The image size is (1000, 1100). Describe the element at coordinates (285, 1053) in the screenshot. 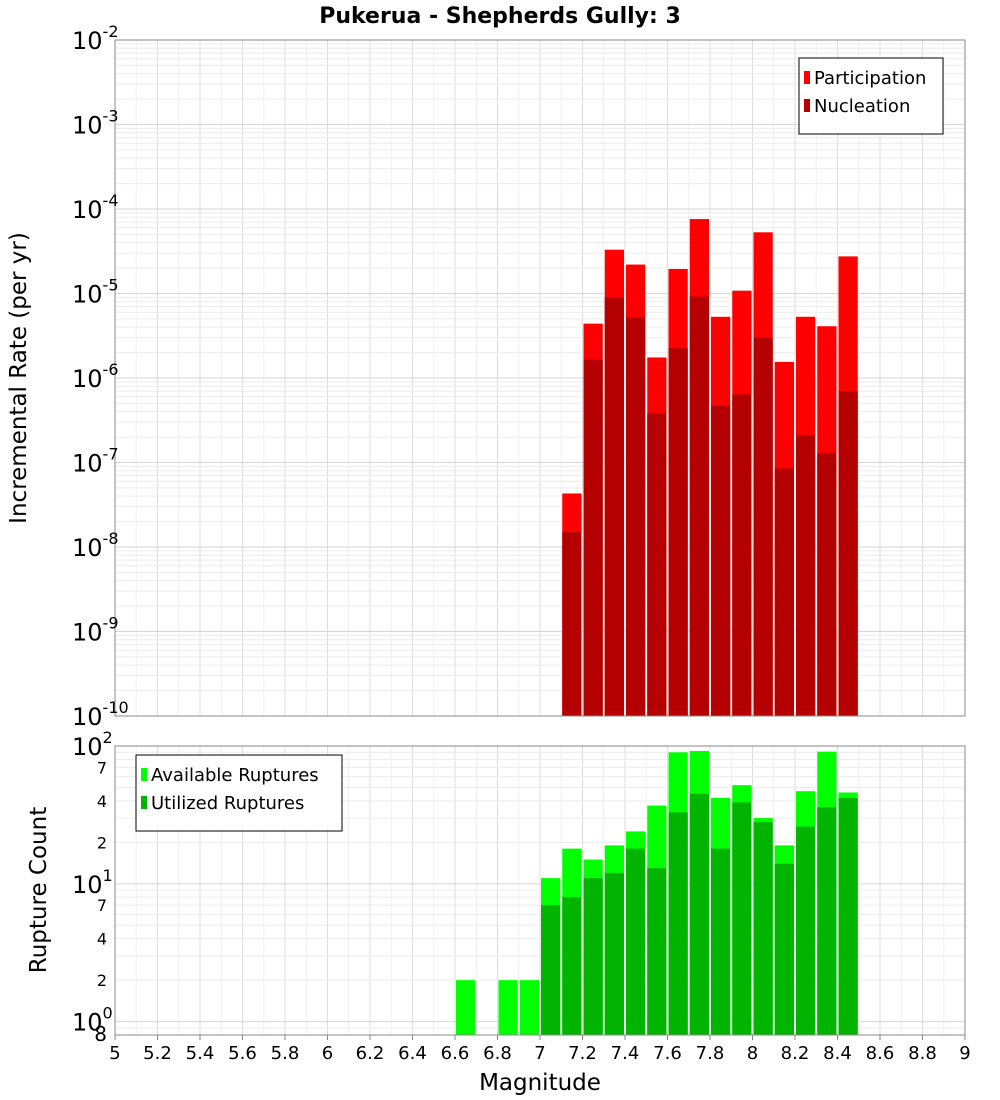

I see `x-tick-label: 5.8` at that location.